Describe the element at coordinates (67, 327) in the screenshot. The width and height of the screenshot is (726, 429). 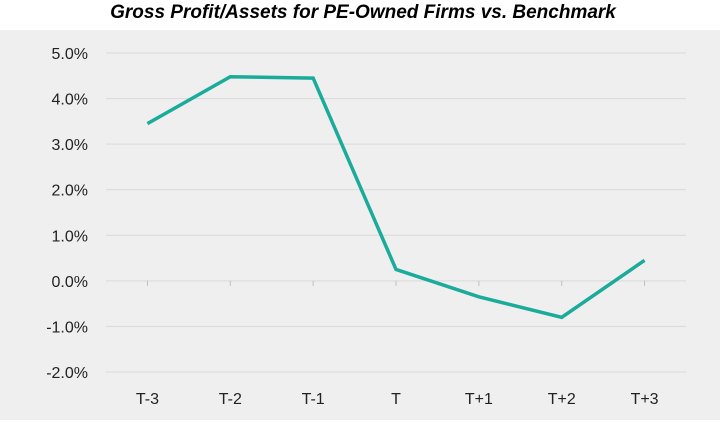
I see `y-tick-label: -1.0%` at that location.